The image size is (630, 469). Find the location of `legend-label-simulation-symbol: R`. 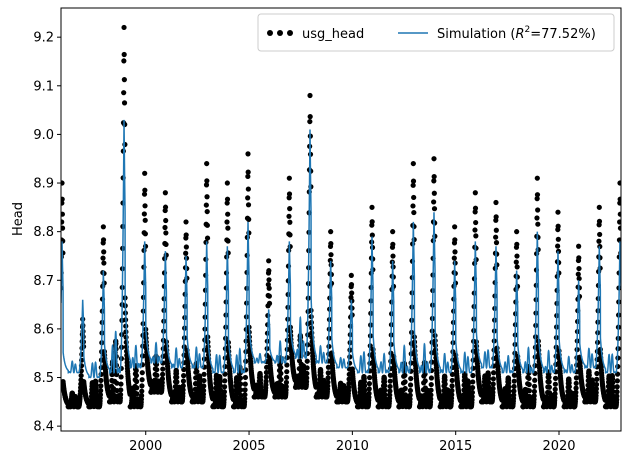

legend-label-simulation-symbol: R is located at coordinates (519, 34).